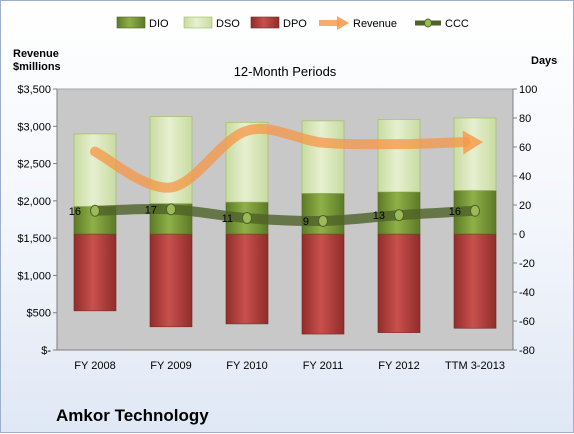 Image resolution: width=574 pixels, height=434 pixels. Describe the element at coordinates (34, 239) in the screenshot. I see `left-tick-label: $1,500` at that location.